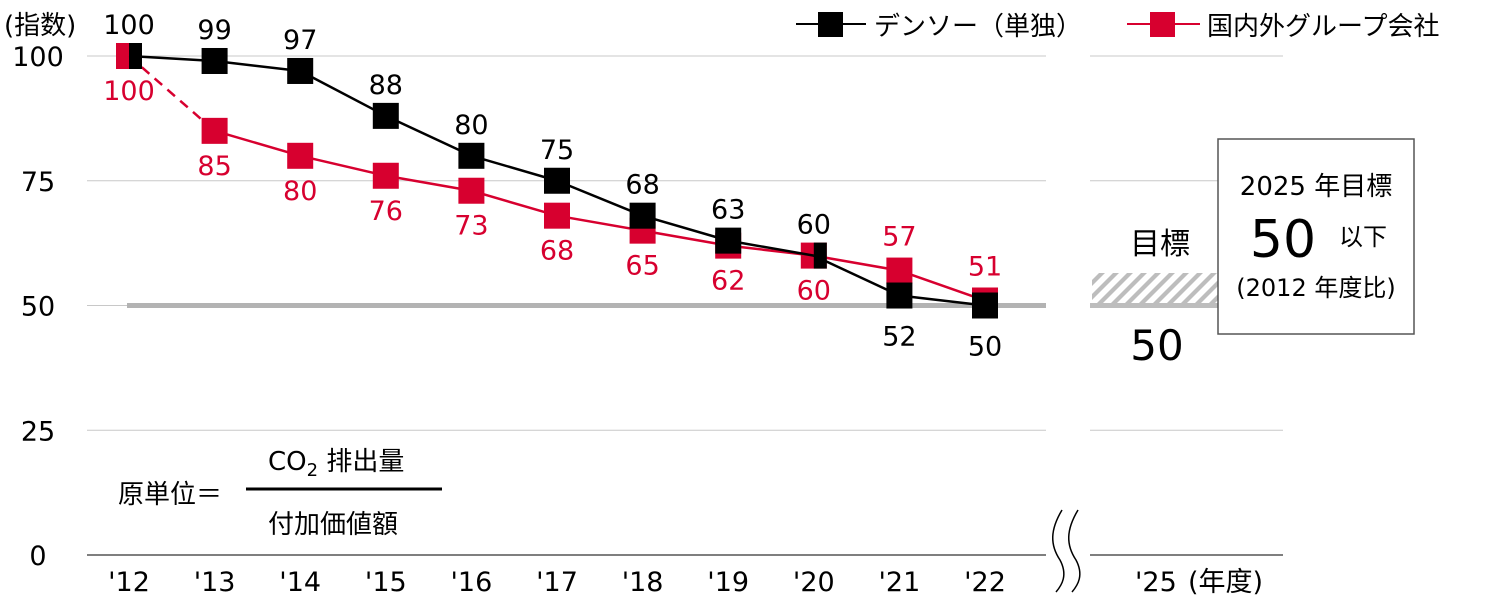 The width and height of the screenshot is (1500, 600). Describe the element at coordinates (1066, 551) in the screenshot. I see `axis-break-icon` at that location.